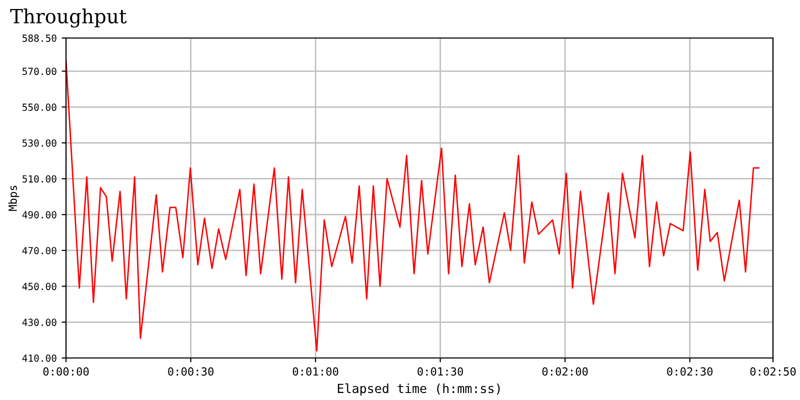  I want to click on x-axis-title: Elapsed time (h:mm:ss), so click(419, 389).